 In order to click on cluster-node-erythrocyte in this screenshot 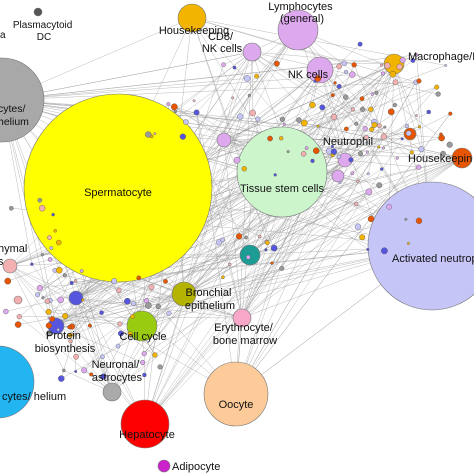, I will do `click(242, 318)`.